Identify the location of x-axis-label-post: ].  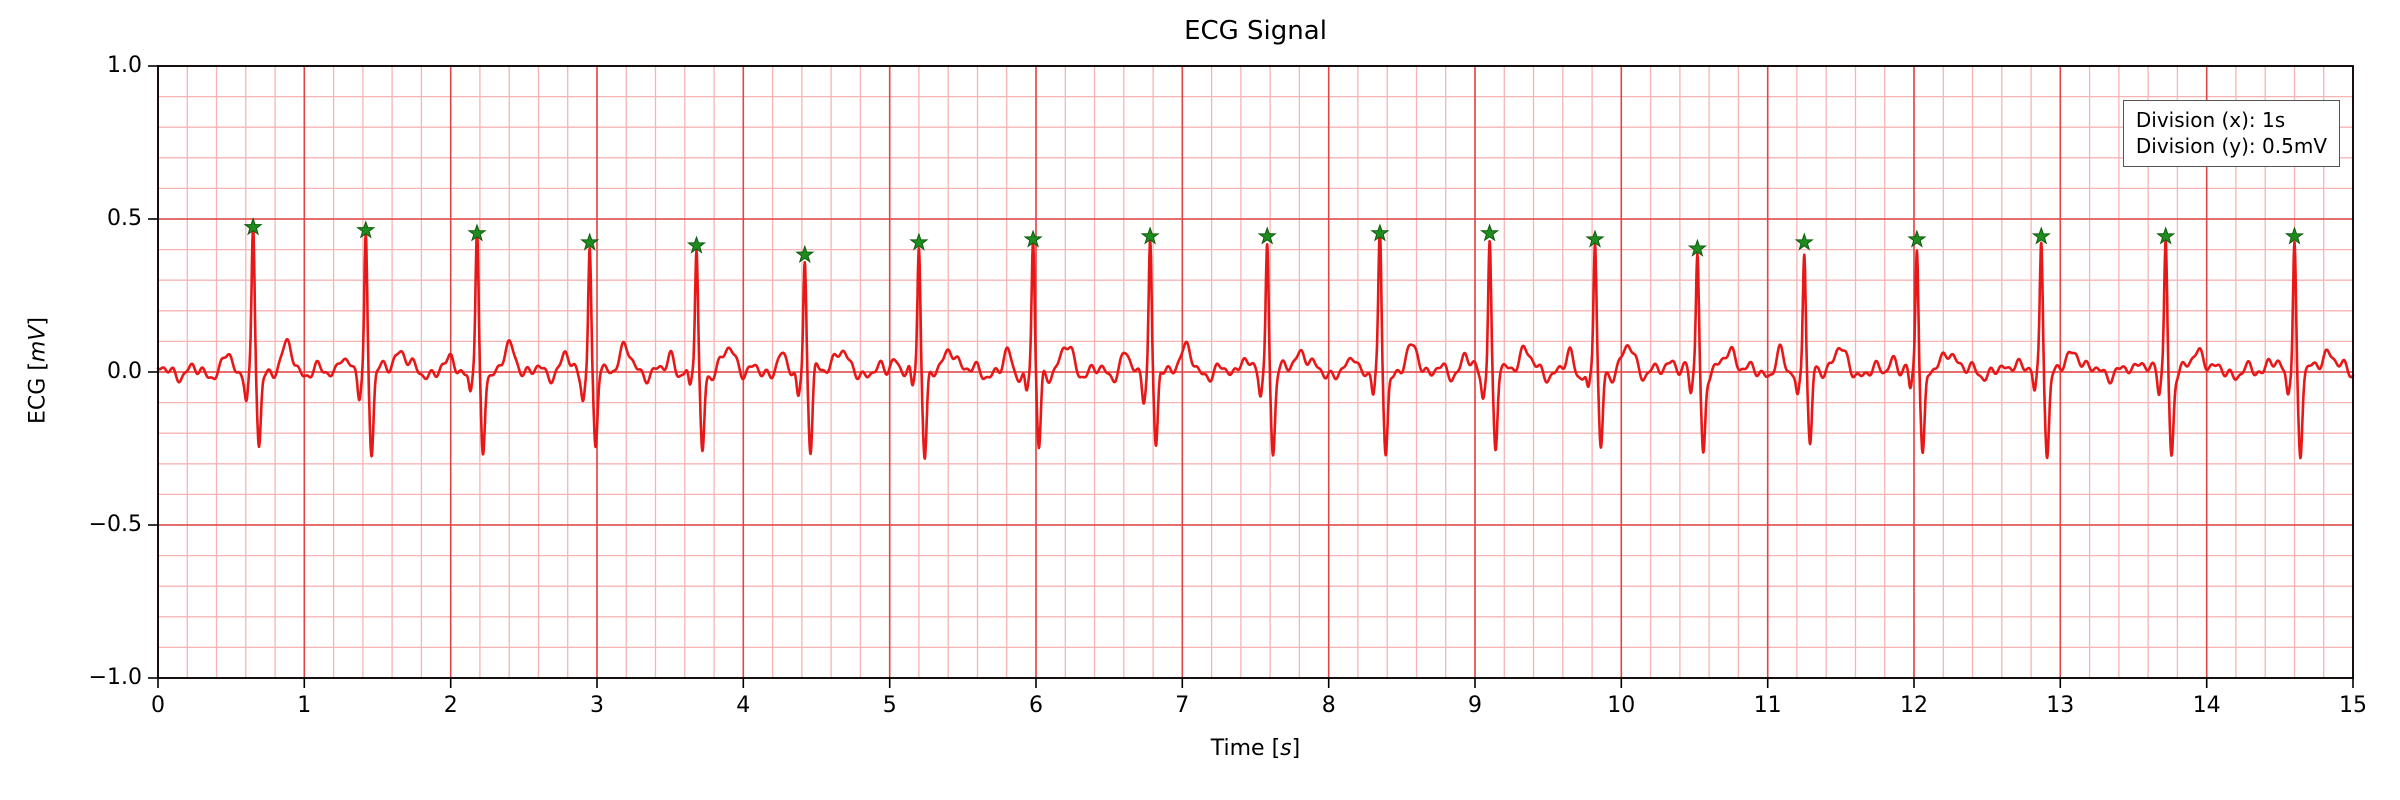
(1296, 748).